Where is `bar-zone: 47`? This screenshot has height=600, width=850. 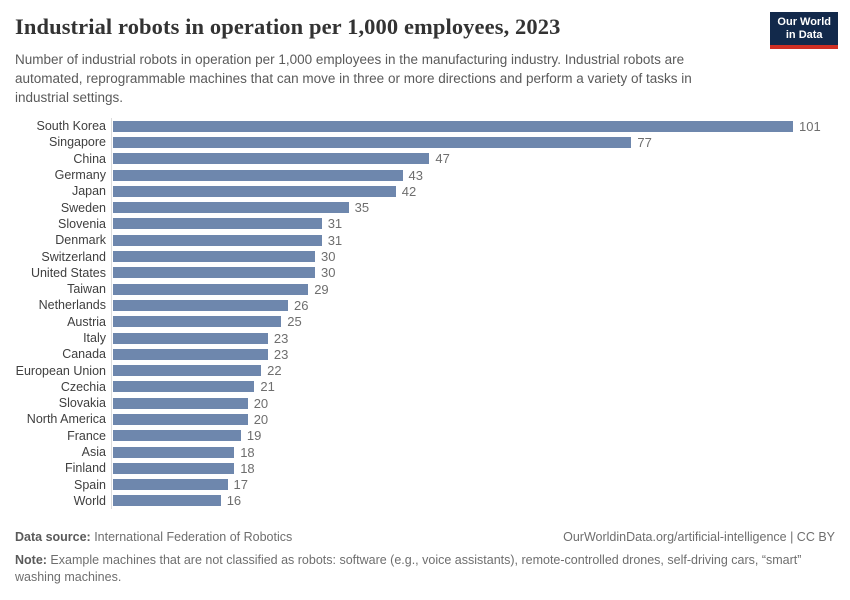 bar-zone: 47 is located at coordinates (473, 158).